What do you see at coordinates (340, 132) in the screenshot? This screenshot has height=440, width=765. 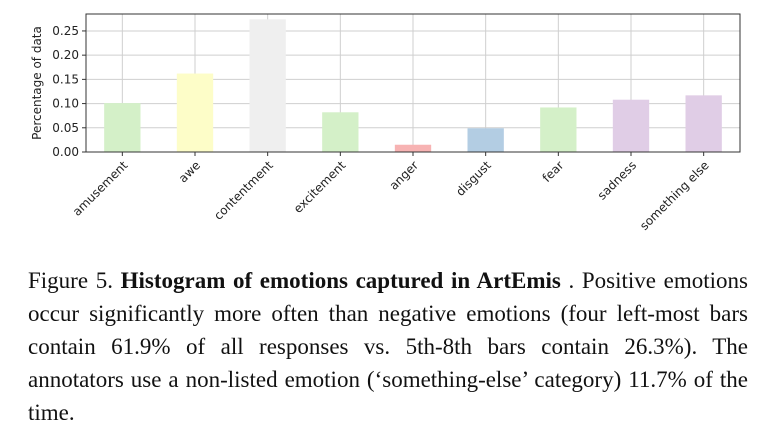 I see `bar-excitement` at bounding box center [340, 132].